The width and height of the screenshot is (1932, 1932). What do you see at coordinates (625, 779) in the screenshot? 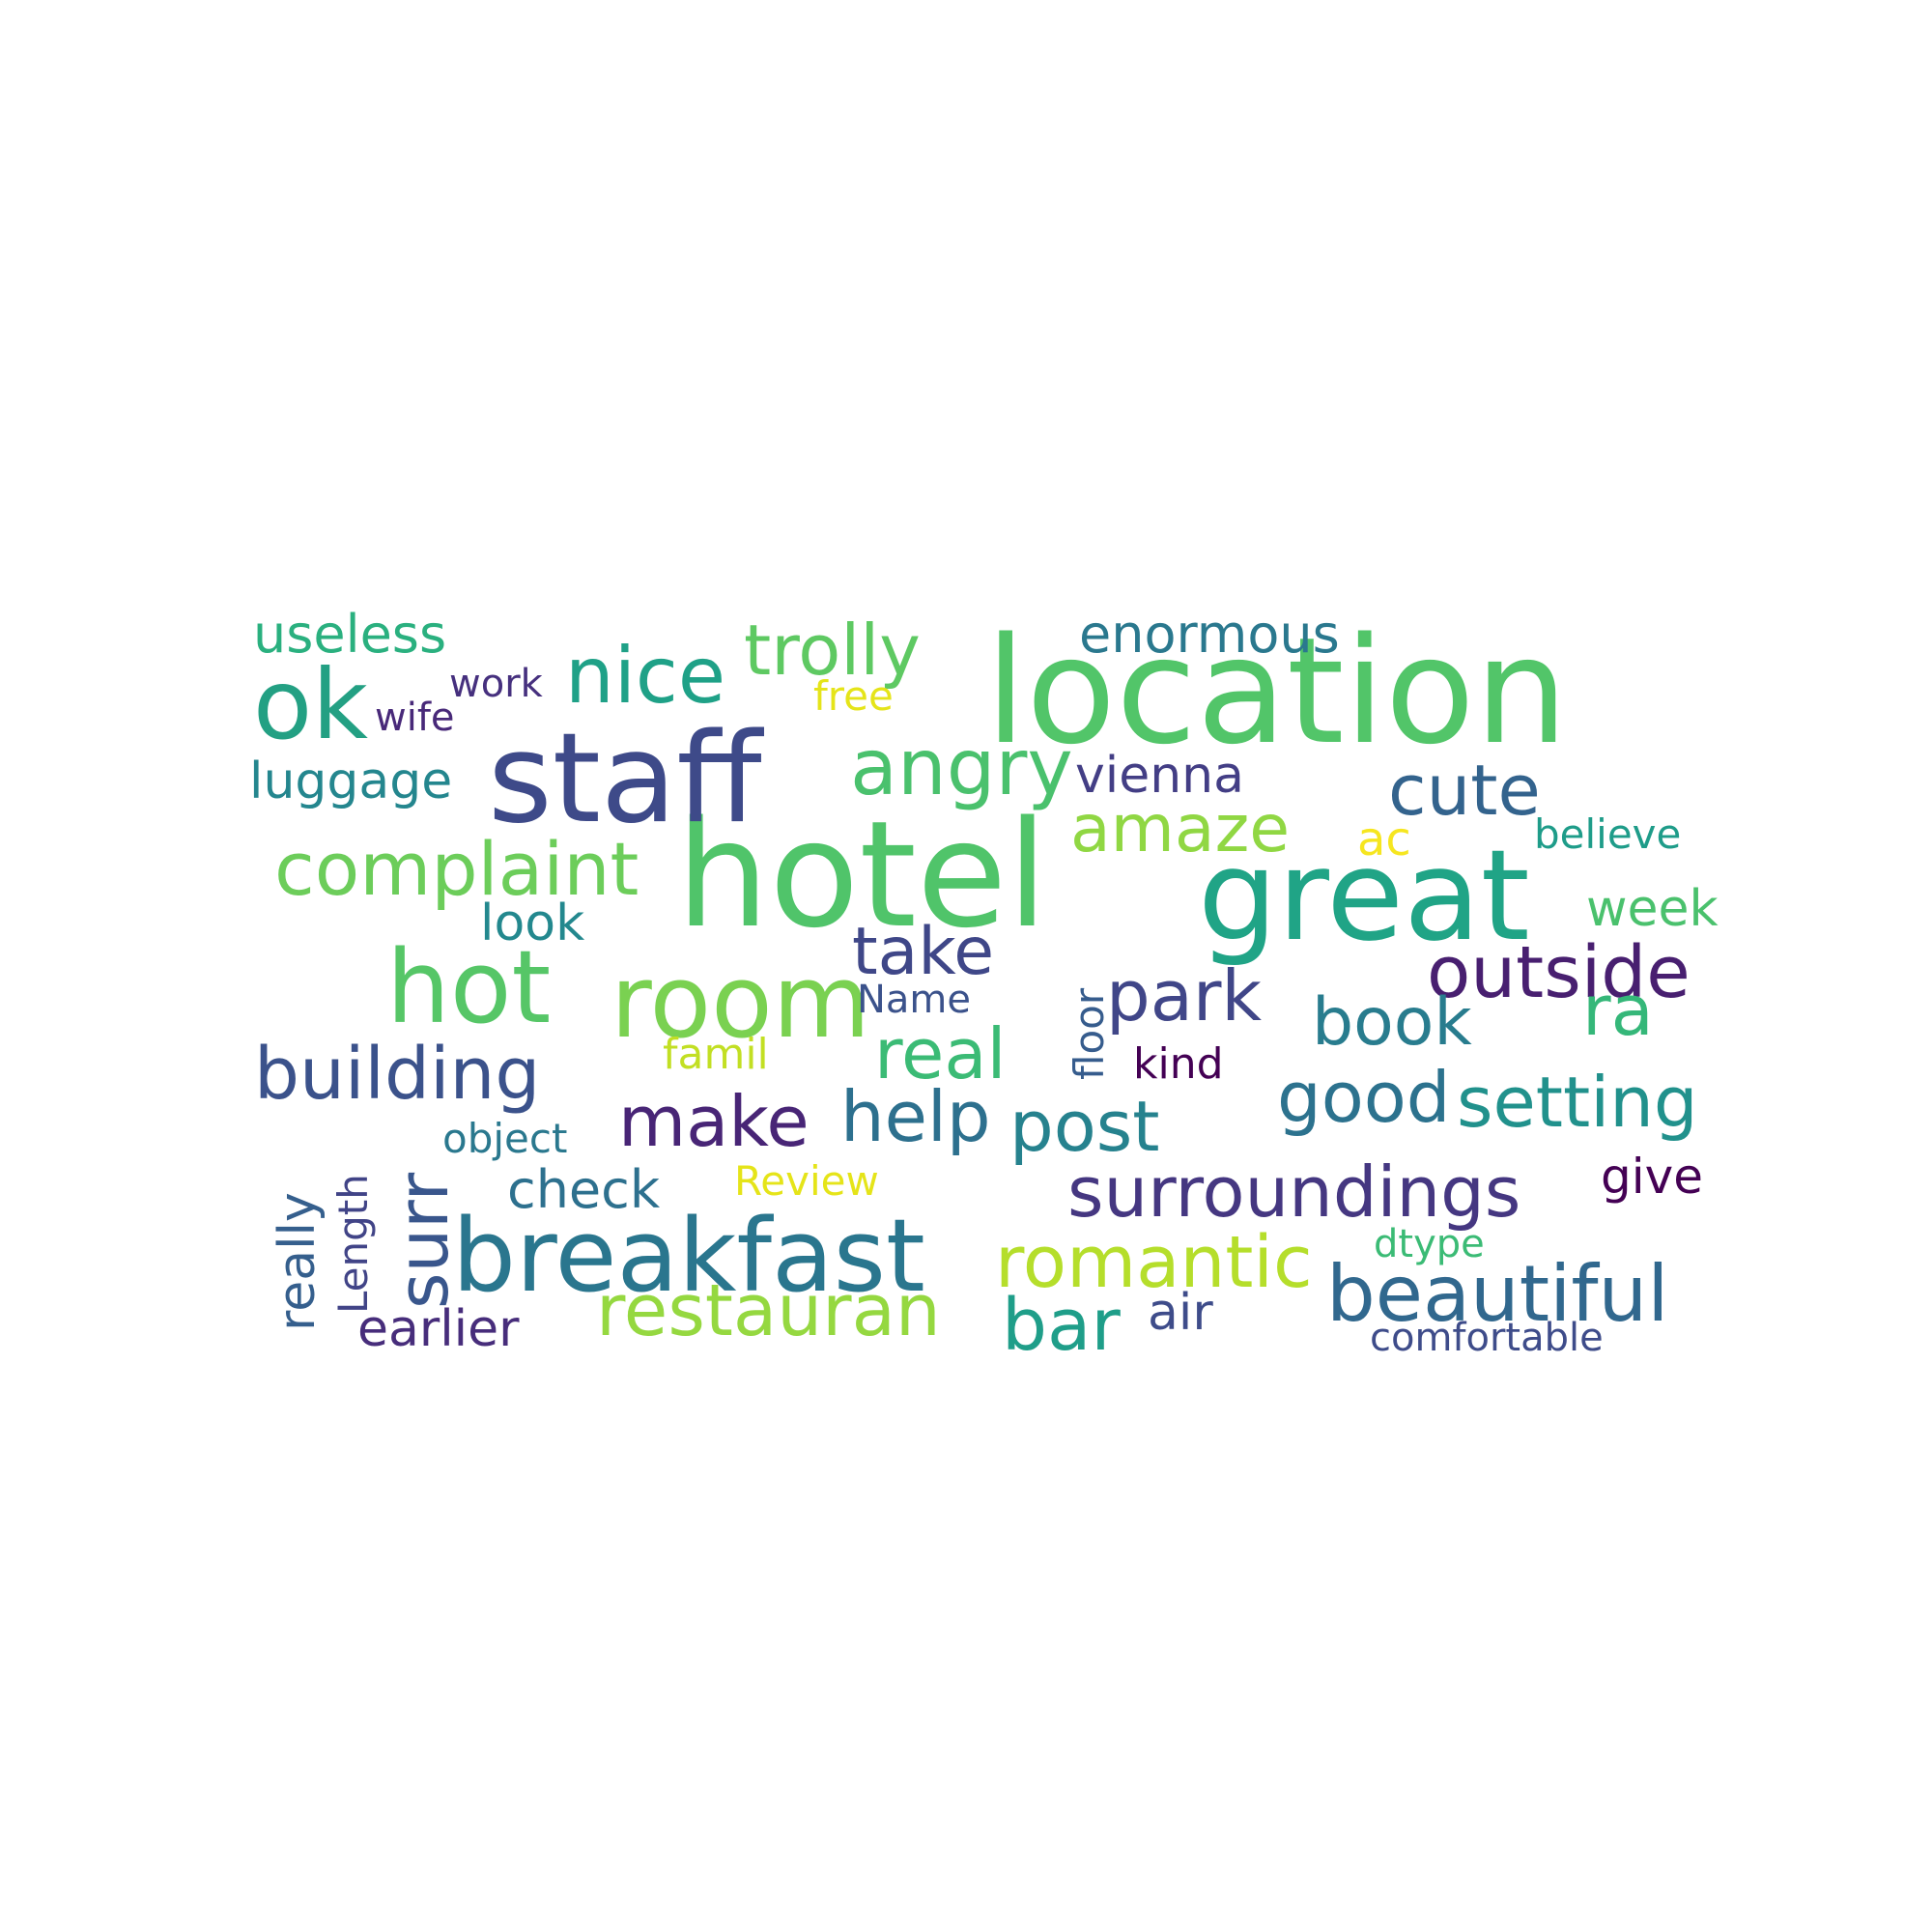
I see `word-staff: staff` at bounding box center [625, 779].